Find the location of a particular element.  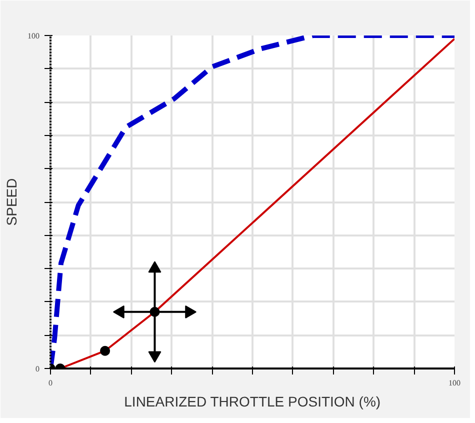

x-axis-title: LINEARIZED THROTTLE POSITION (%) is located at coordinates (252, 402).